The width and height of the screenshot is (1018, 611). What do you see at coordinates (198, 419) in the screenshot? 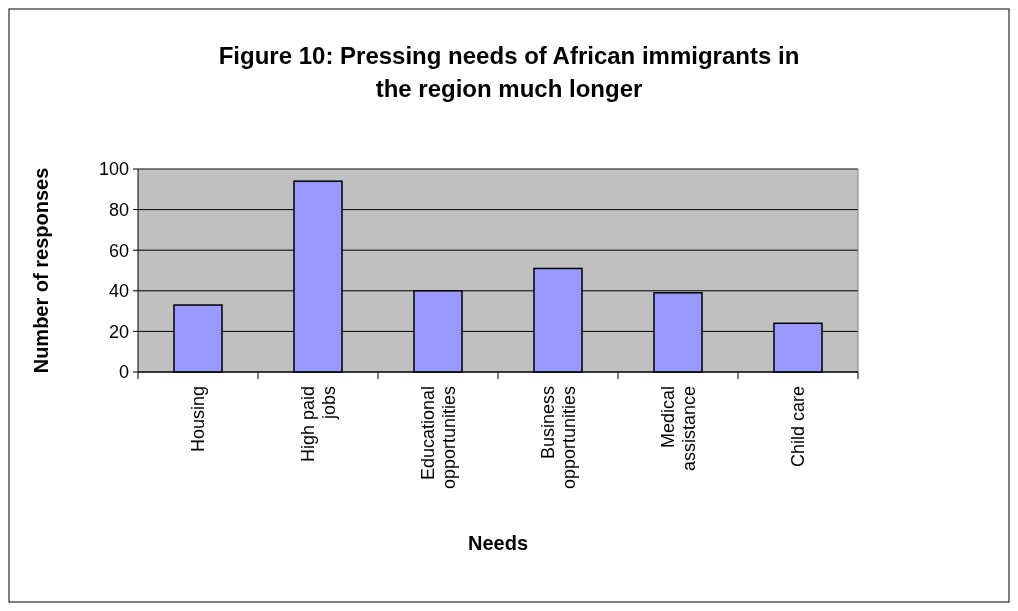
I see `x-tick-label: Housing` at bounding box center [198, 419].